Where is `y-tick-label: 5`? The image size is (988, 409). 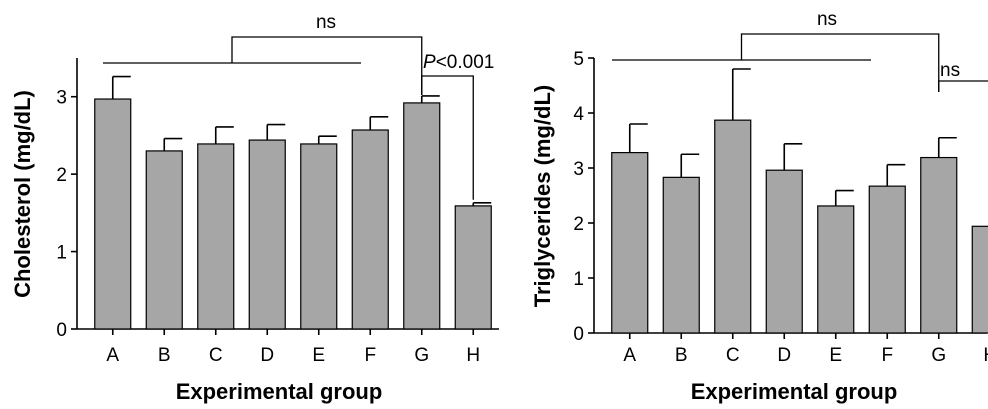
y-tick-label: 5 is located at coordinates (578, 59).